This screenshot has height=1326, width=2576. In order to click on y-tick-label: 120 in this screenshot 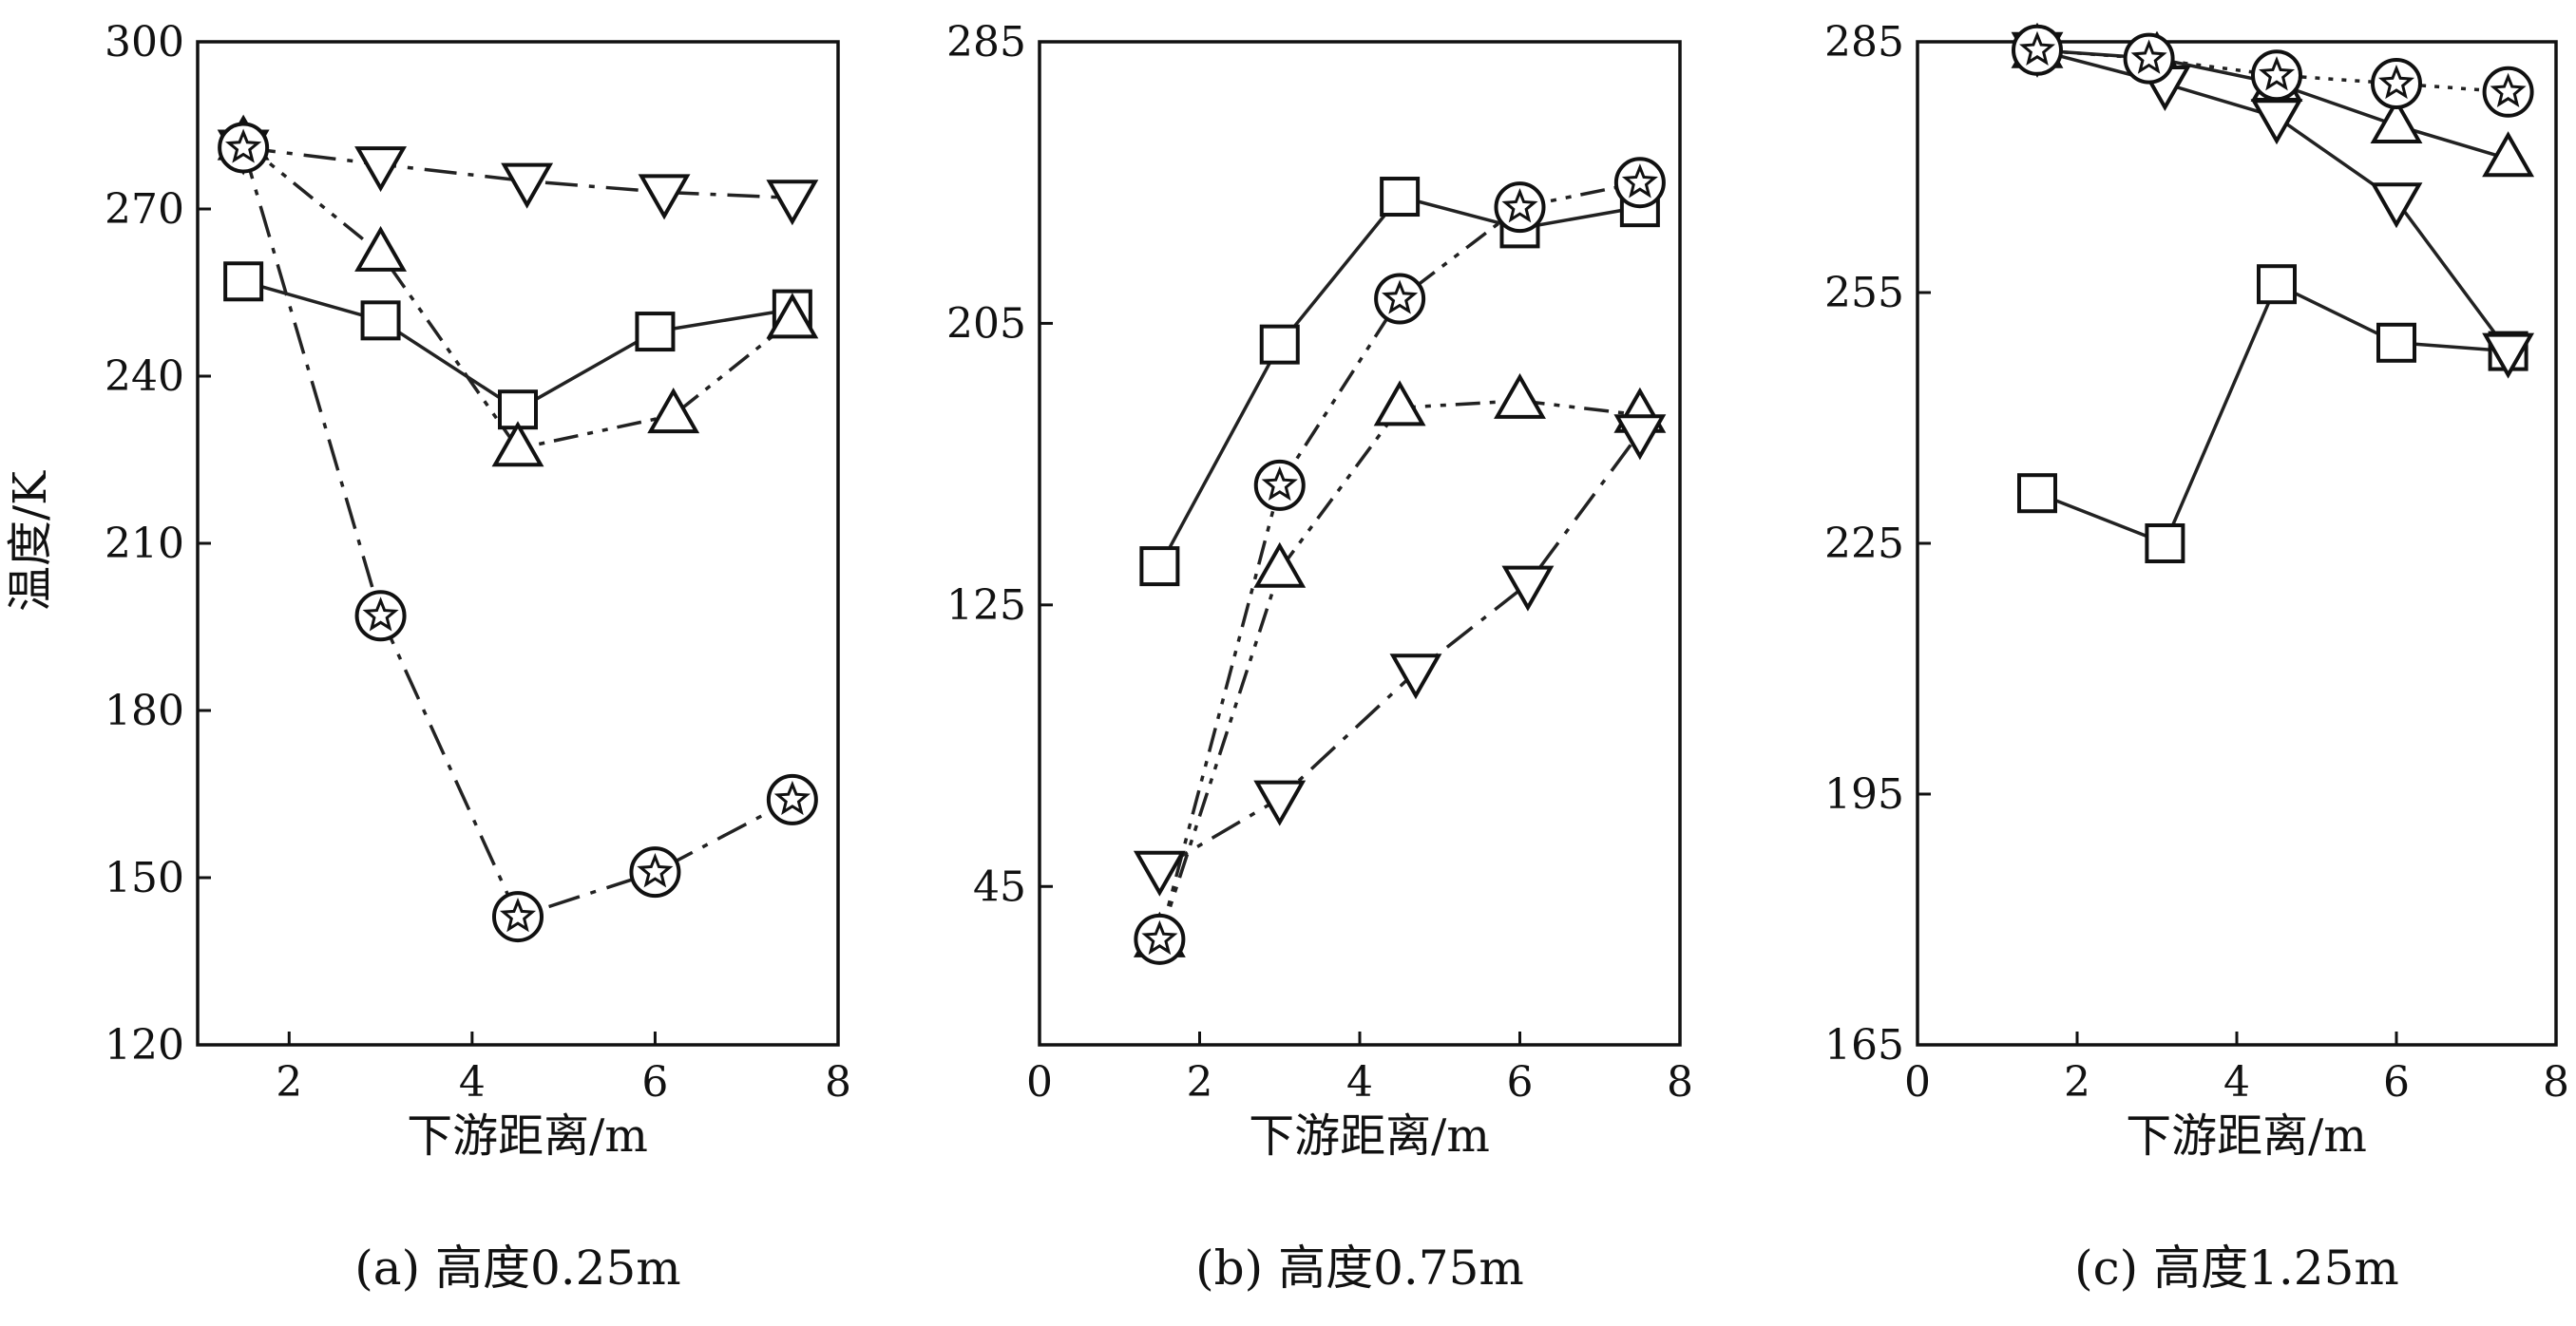, I will do `click(144, 1045)`.